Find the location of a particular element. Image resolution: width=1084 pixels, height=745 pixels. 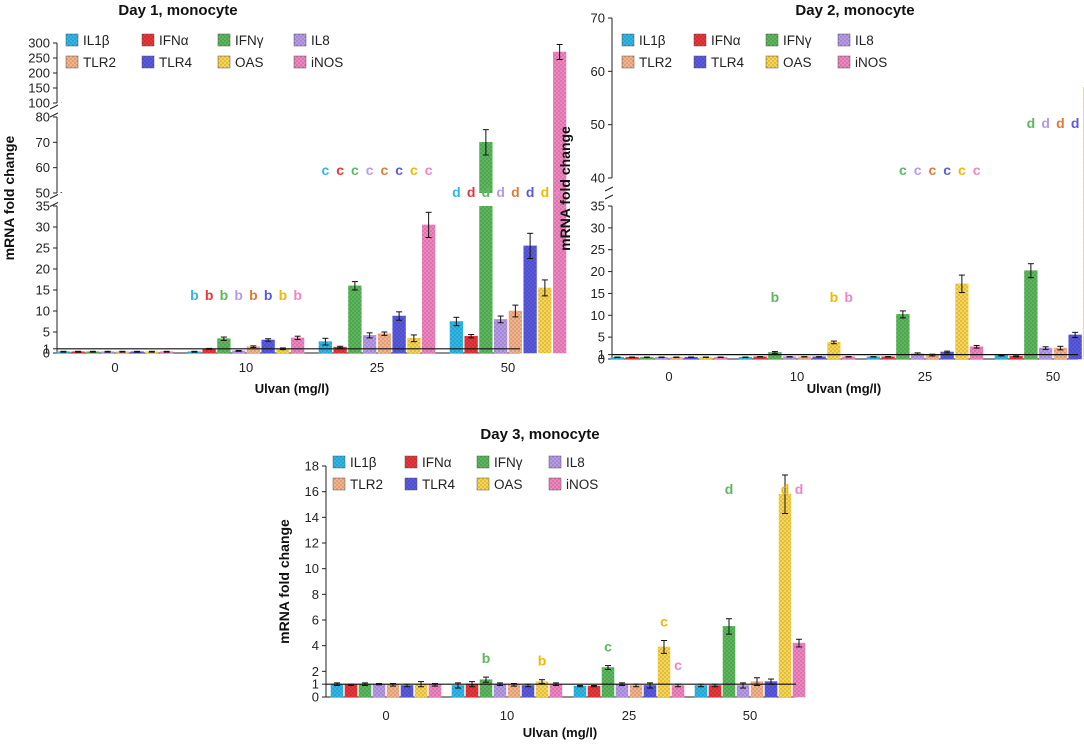

x-category-label: 0 is located at coordinates (385, 715).